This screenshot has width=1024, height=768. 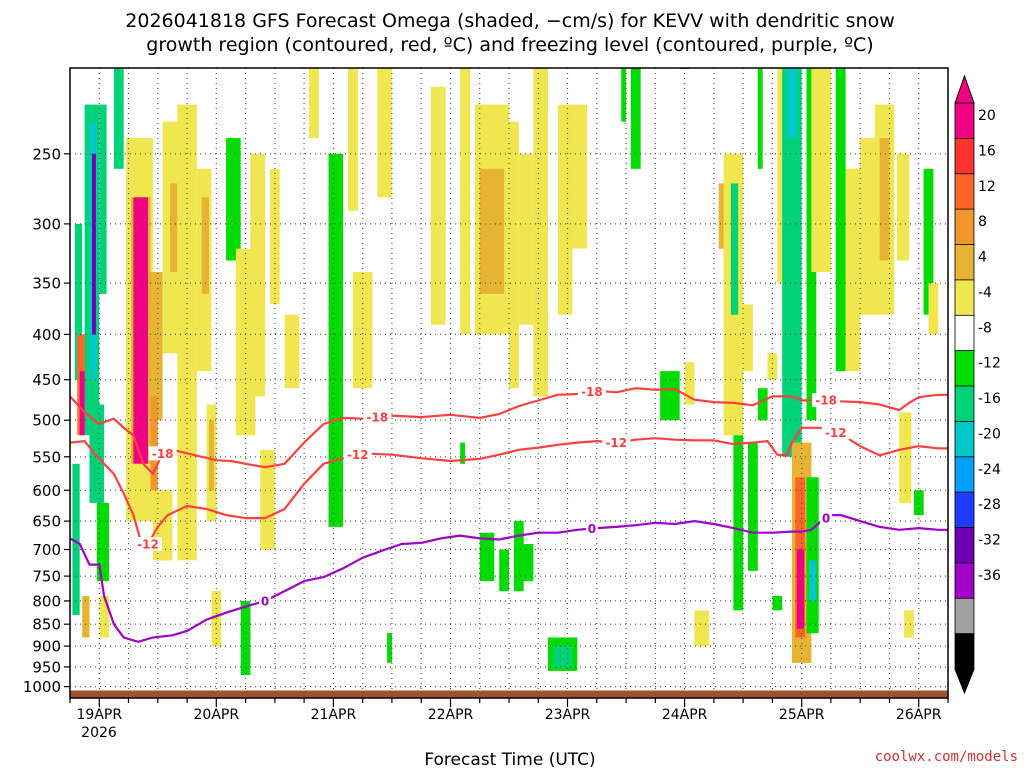 What do you see at coordinates (989, 399) in the screenshot?
I see `colorbar-label-8: -16` at bounding box center [989, 399].